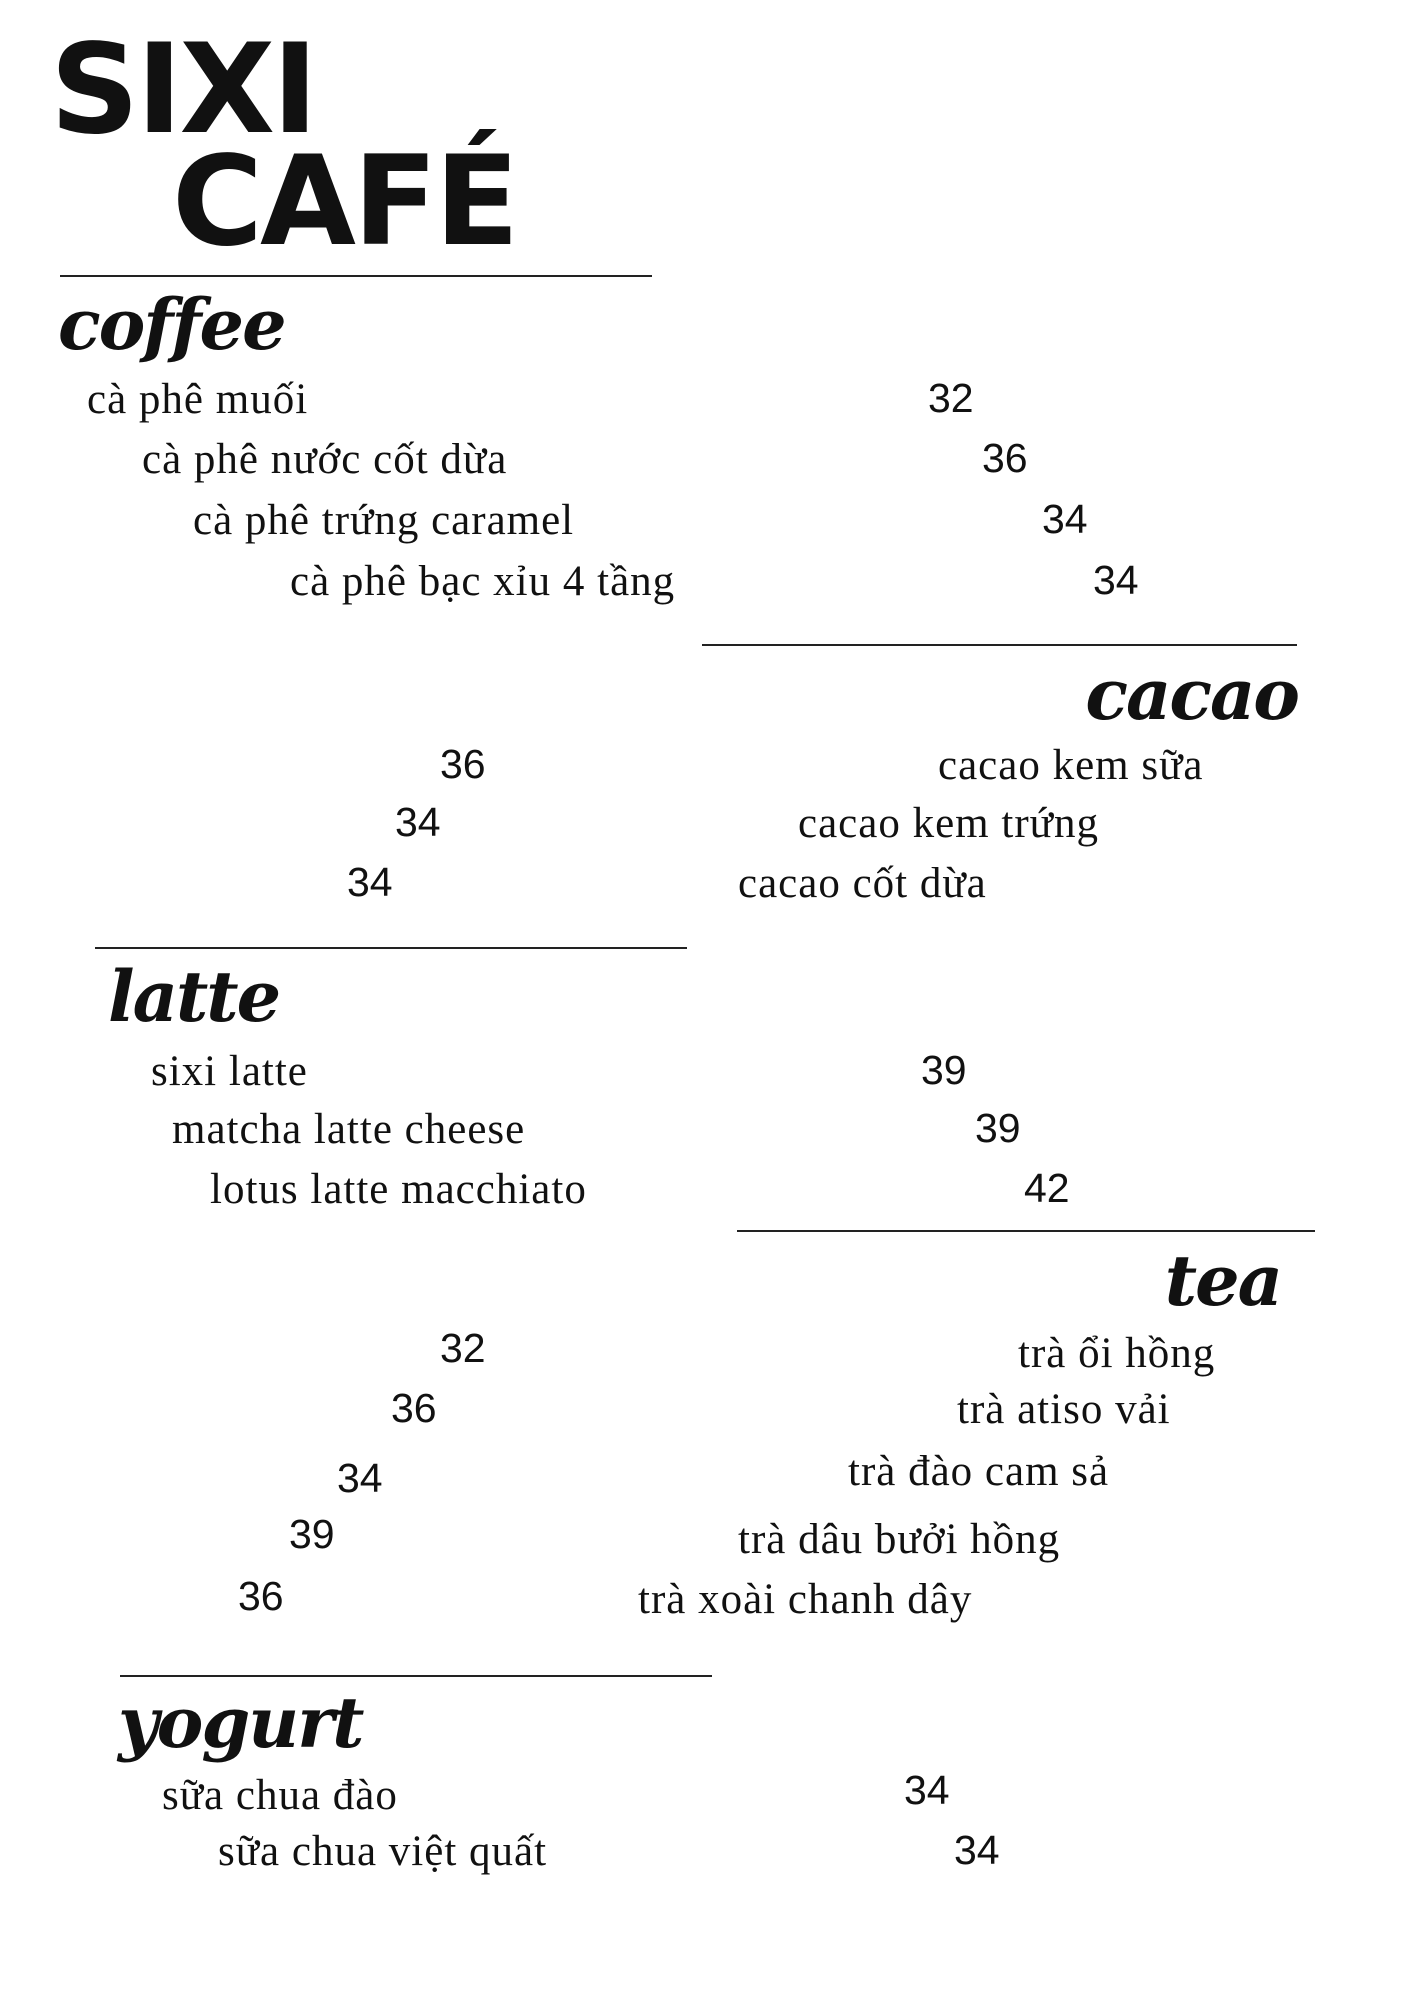  I want to click on menu-item-name: sixi latte, so click(229, 1071).